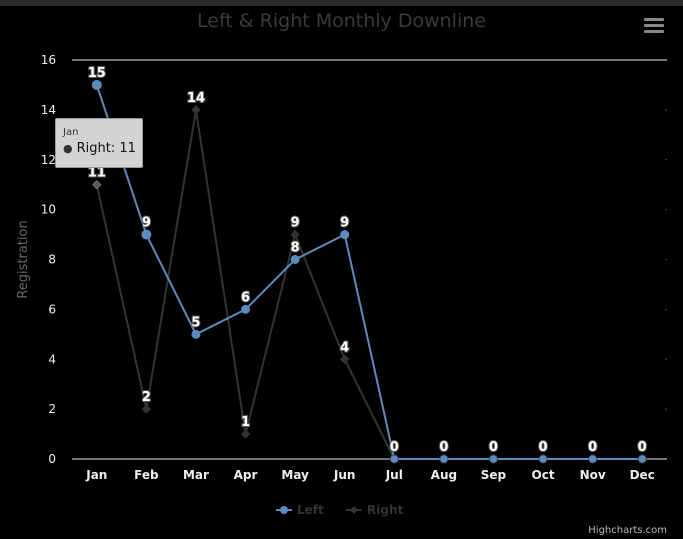  I want to click on x-tick-label: Jan, so click(96, 475).